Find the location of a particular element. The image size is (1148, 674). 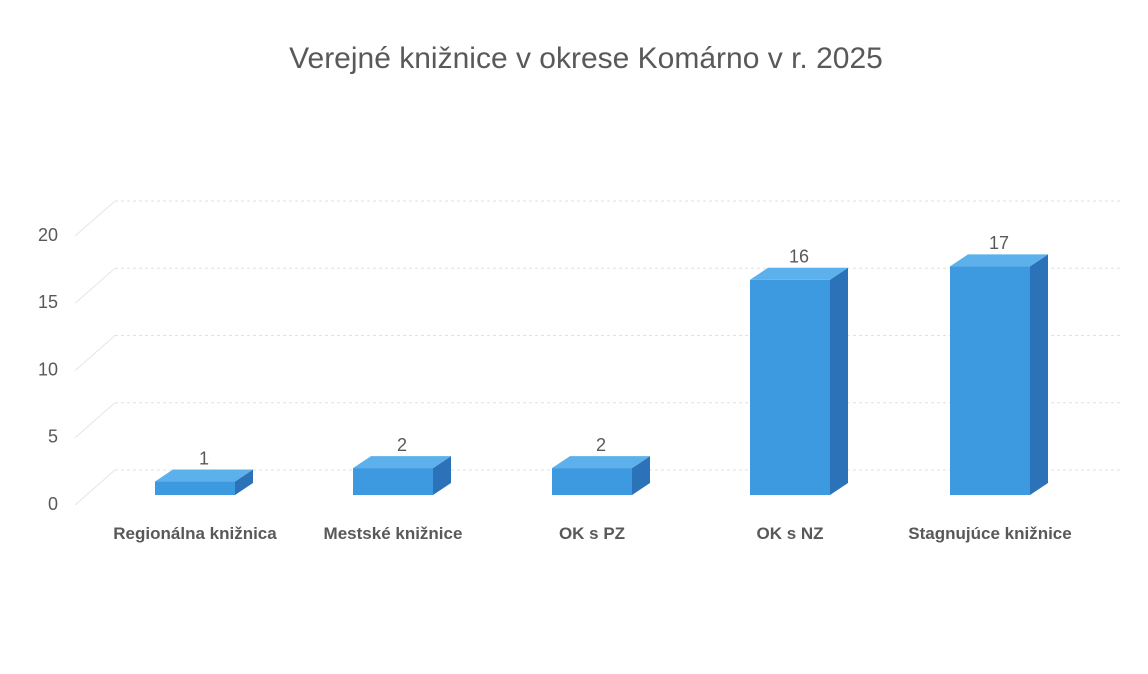

x-tick-label: Regionálna knižnica is located at coordinates (195, 533).